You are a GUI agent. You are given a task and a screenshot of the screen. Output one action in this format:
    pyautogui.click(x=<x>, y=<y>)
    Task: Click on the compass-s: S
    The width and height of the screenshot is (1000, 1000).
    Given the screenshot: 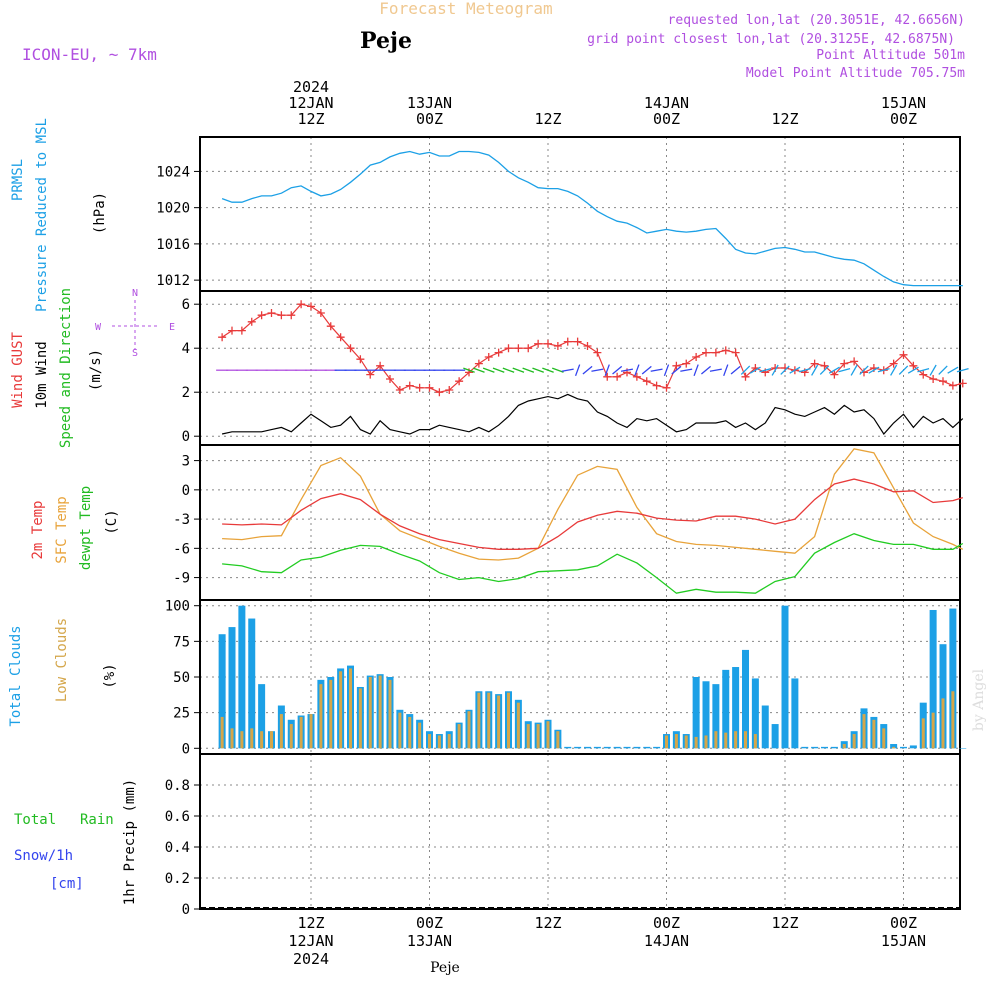 What is the action you would take?
    pyautogui.click(x=135, y=353)
    